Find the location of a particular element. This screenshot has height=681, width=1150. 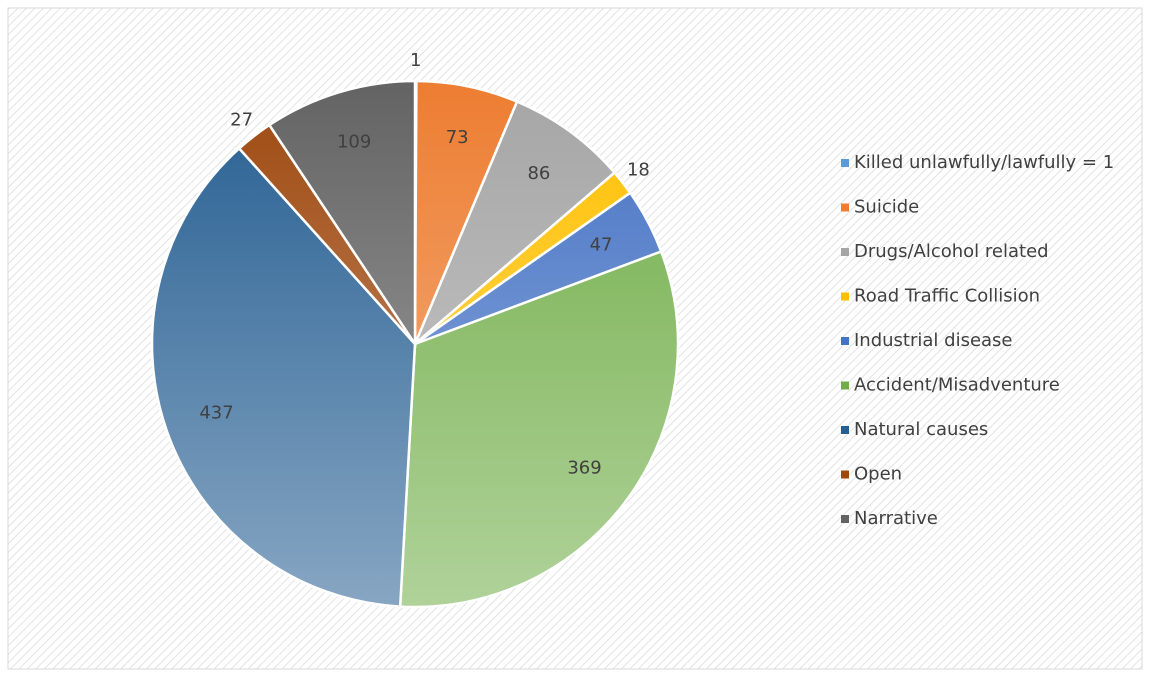

legend-label: Narrative is located at coordinates (896, 518).